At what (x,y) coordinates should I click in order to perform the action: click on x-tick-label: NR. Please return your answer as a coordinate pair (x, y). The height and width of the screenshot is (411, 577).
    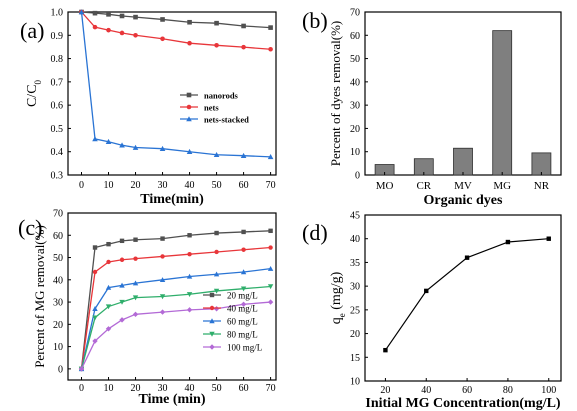
    Looking at the image, I should click on (542, 186).